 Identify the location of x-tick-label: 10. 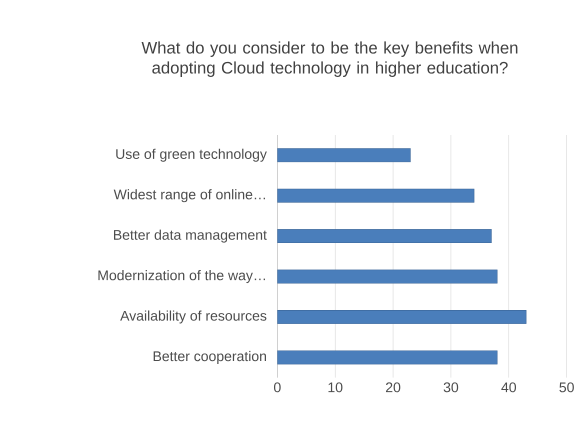
(335, 387).